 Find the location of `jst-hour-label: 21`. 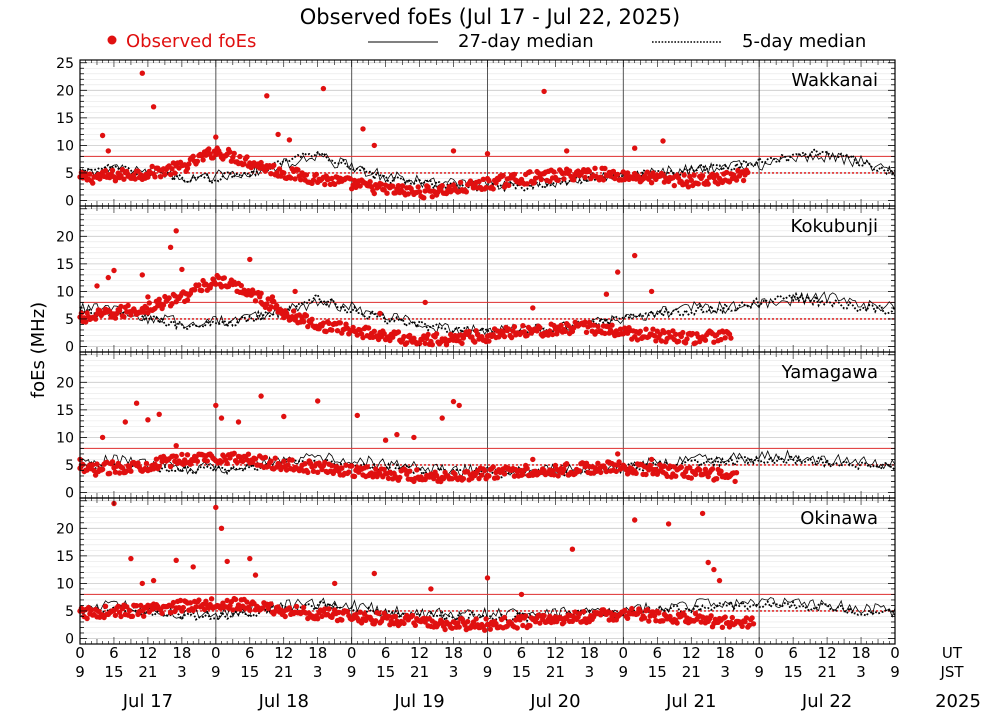

jst-hour-label: 21 is located at coordinates (147, 672).